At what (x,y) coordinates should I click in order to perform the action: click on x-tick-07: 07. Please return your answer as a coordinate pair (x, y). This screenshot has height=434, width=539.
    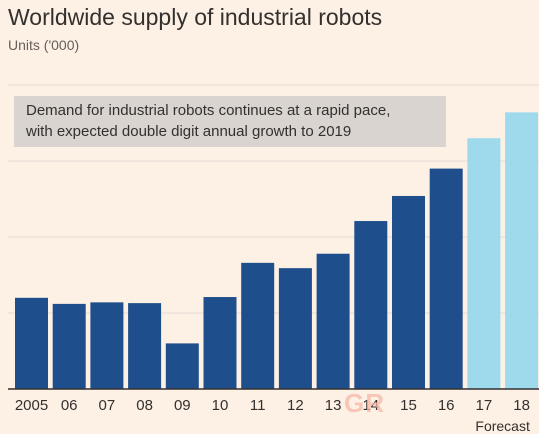
    Looking at the image, I should click on (107, 405).